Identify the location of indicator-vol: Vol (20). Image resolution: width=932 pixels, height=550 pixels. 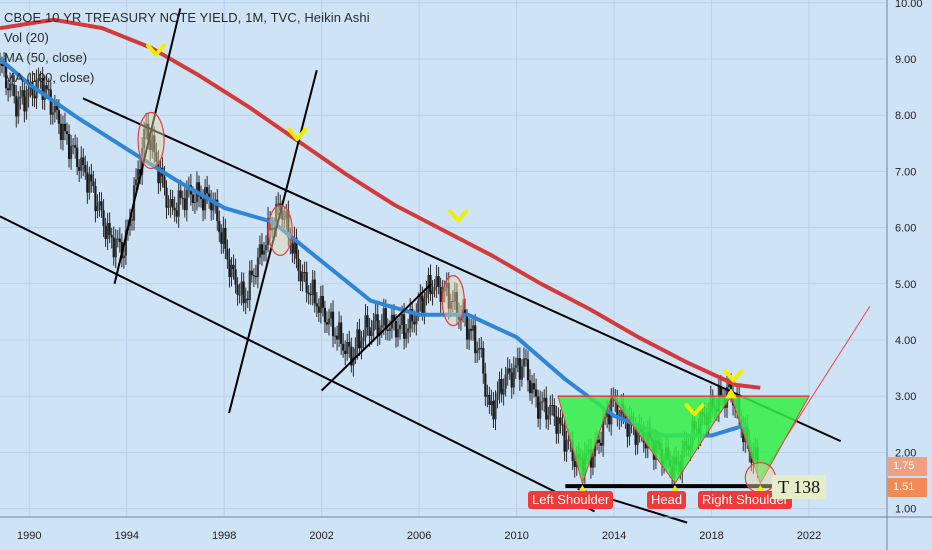
(26, 37).